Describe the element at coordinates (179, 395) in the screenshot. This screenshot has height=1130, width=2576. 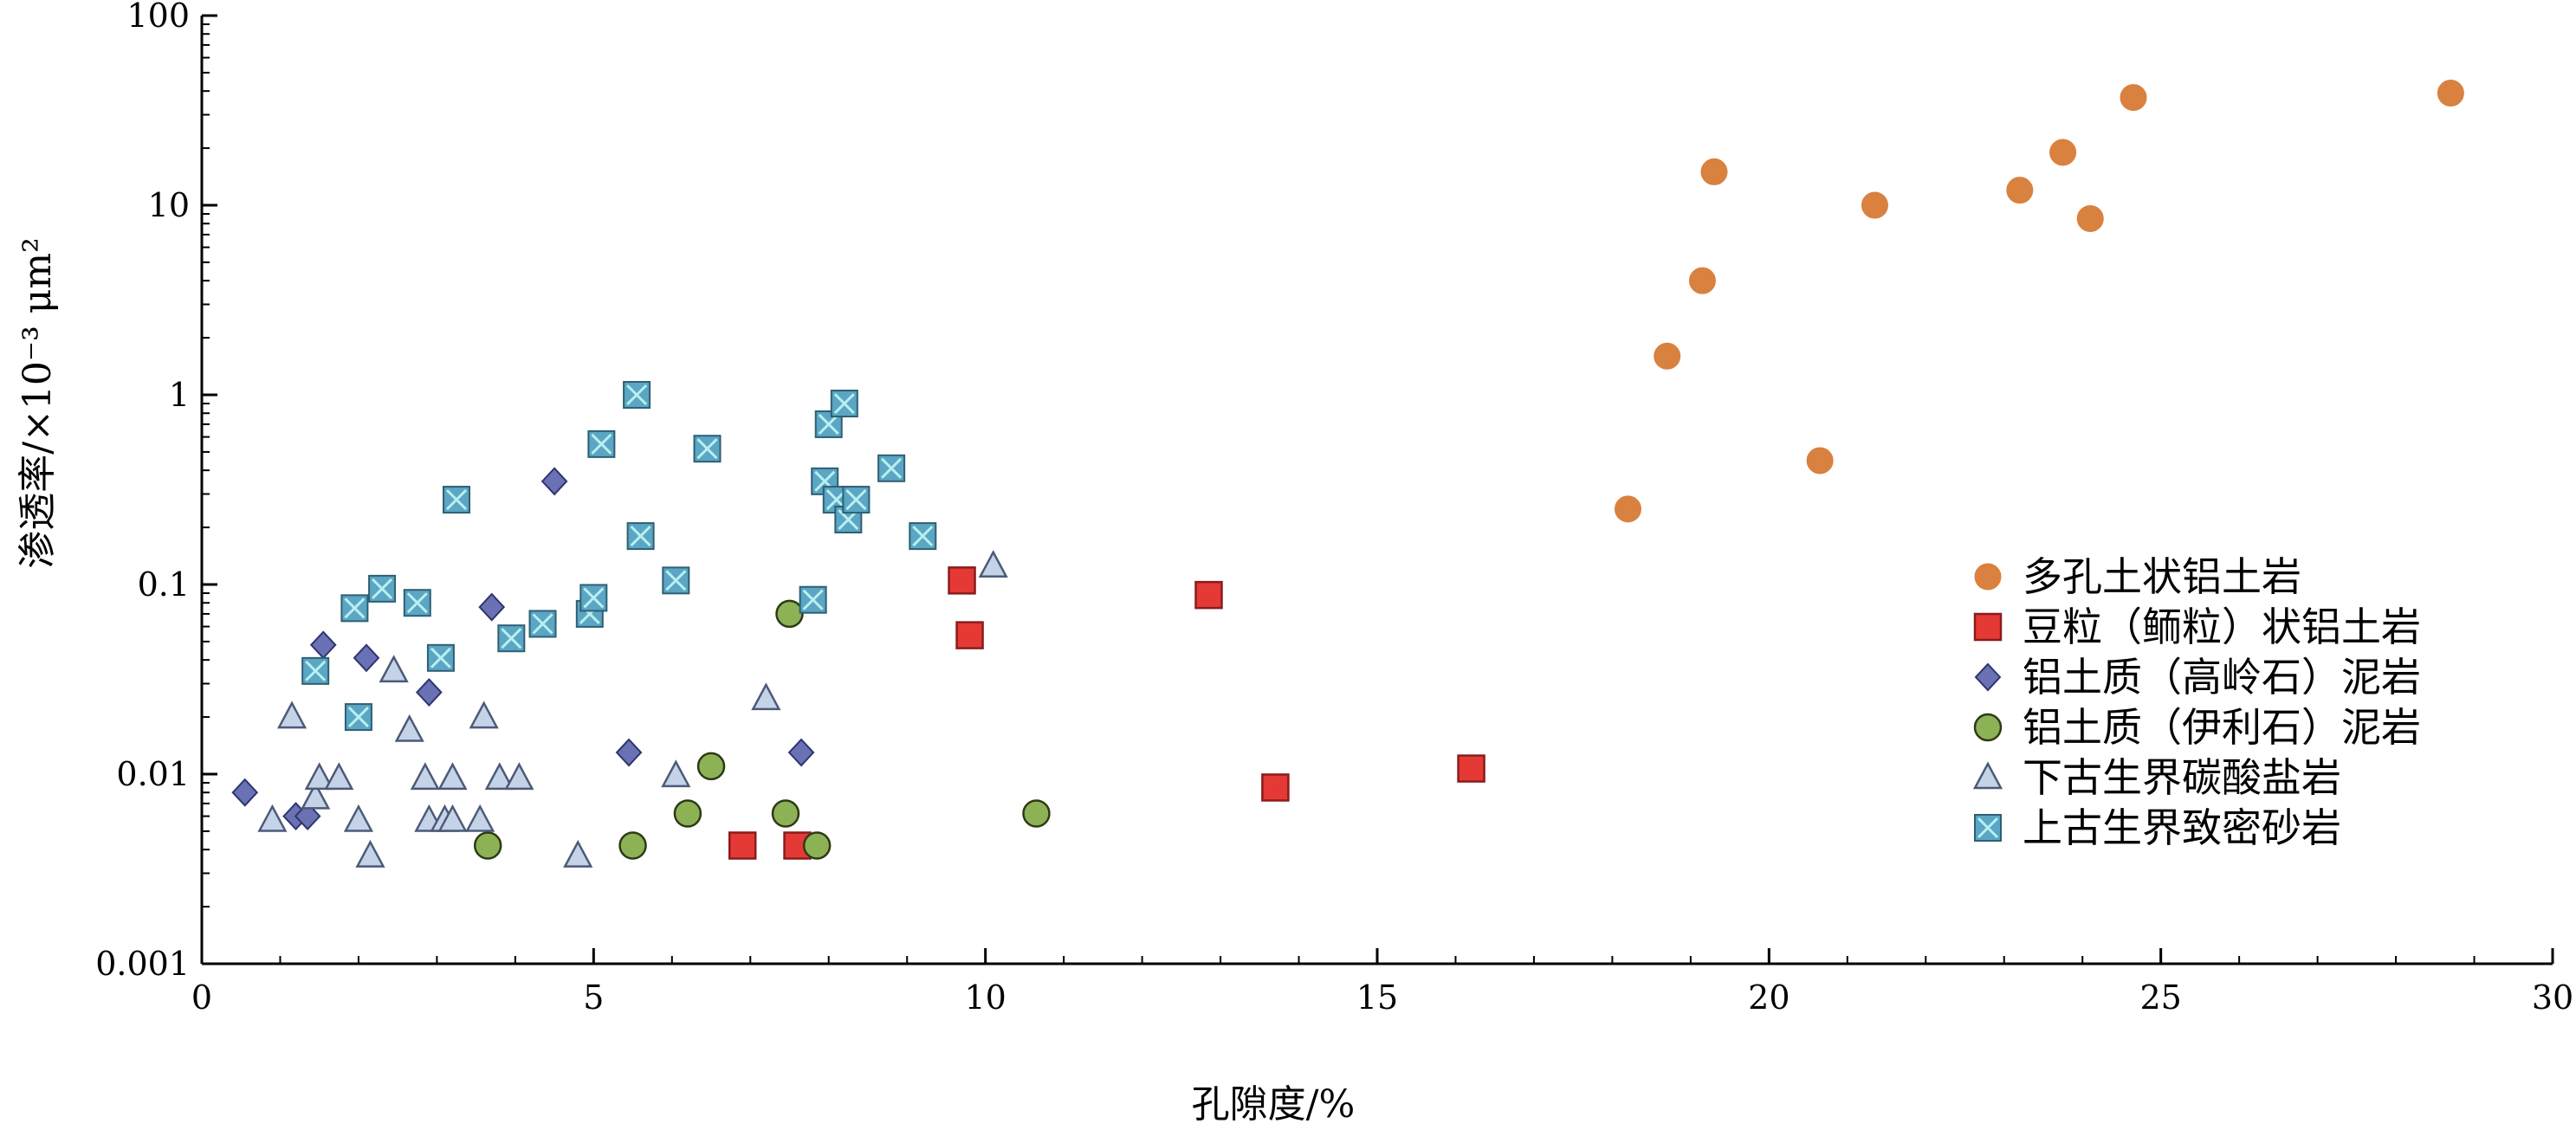
I see `y-tick-label: 1` at that location.